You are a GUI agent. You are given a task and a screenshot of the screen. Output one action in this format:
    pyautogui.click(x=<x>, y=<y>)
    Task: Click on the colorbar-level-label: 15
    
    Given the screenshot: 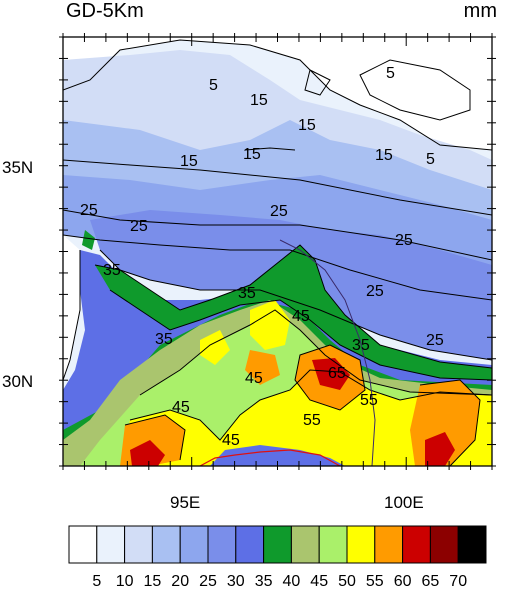 What is the action you would take?
    pyautogui.click(x=152, y=581)
    